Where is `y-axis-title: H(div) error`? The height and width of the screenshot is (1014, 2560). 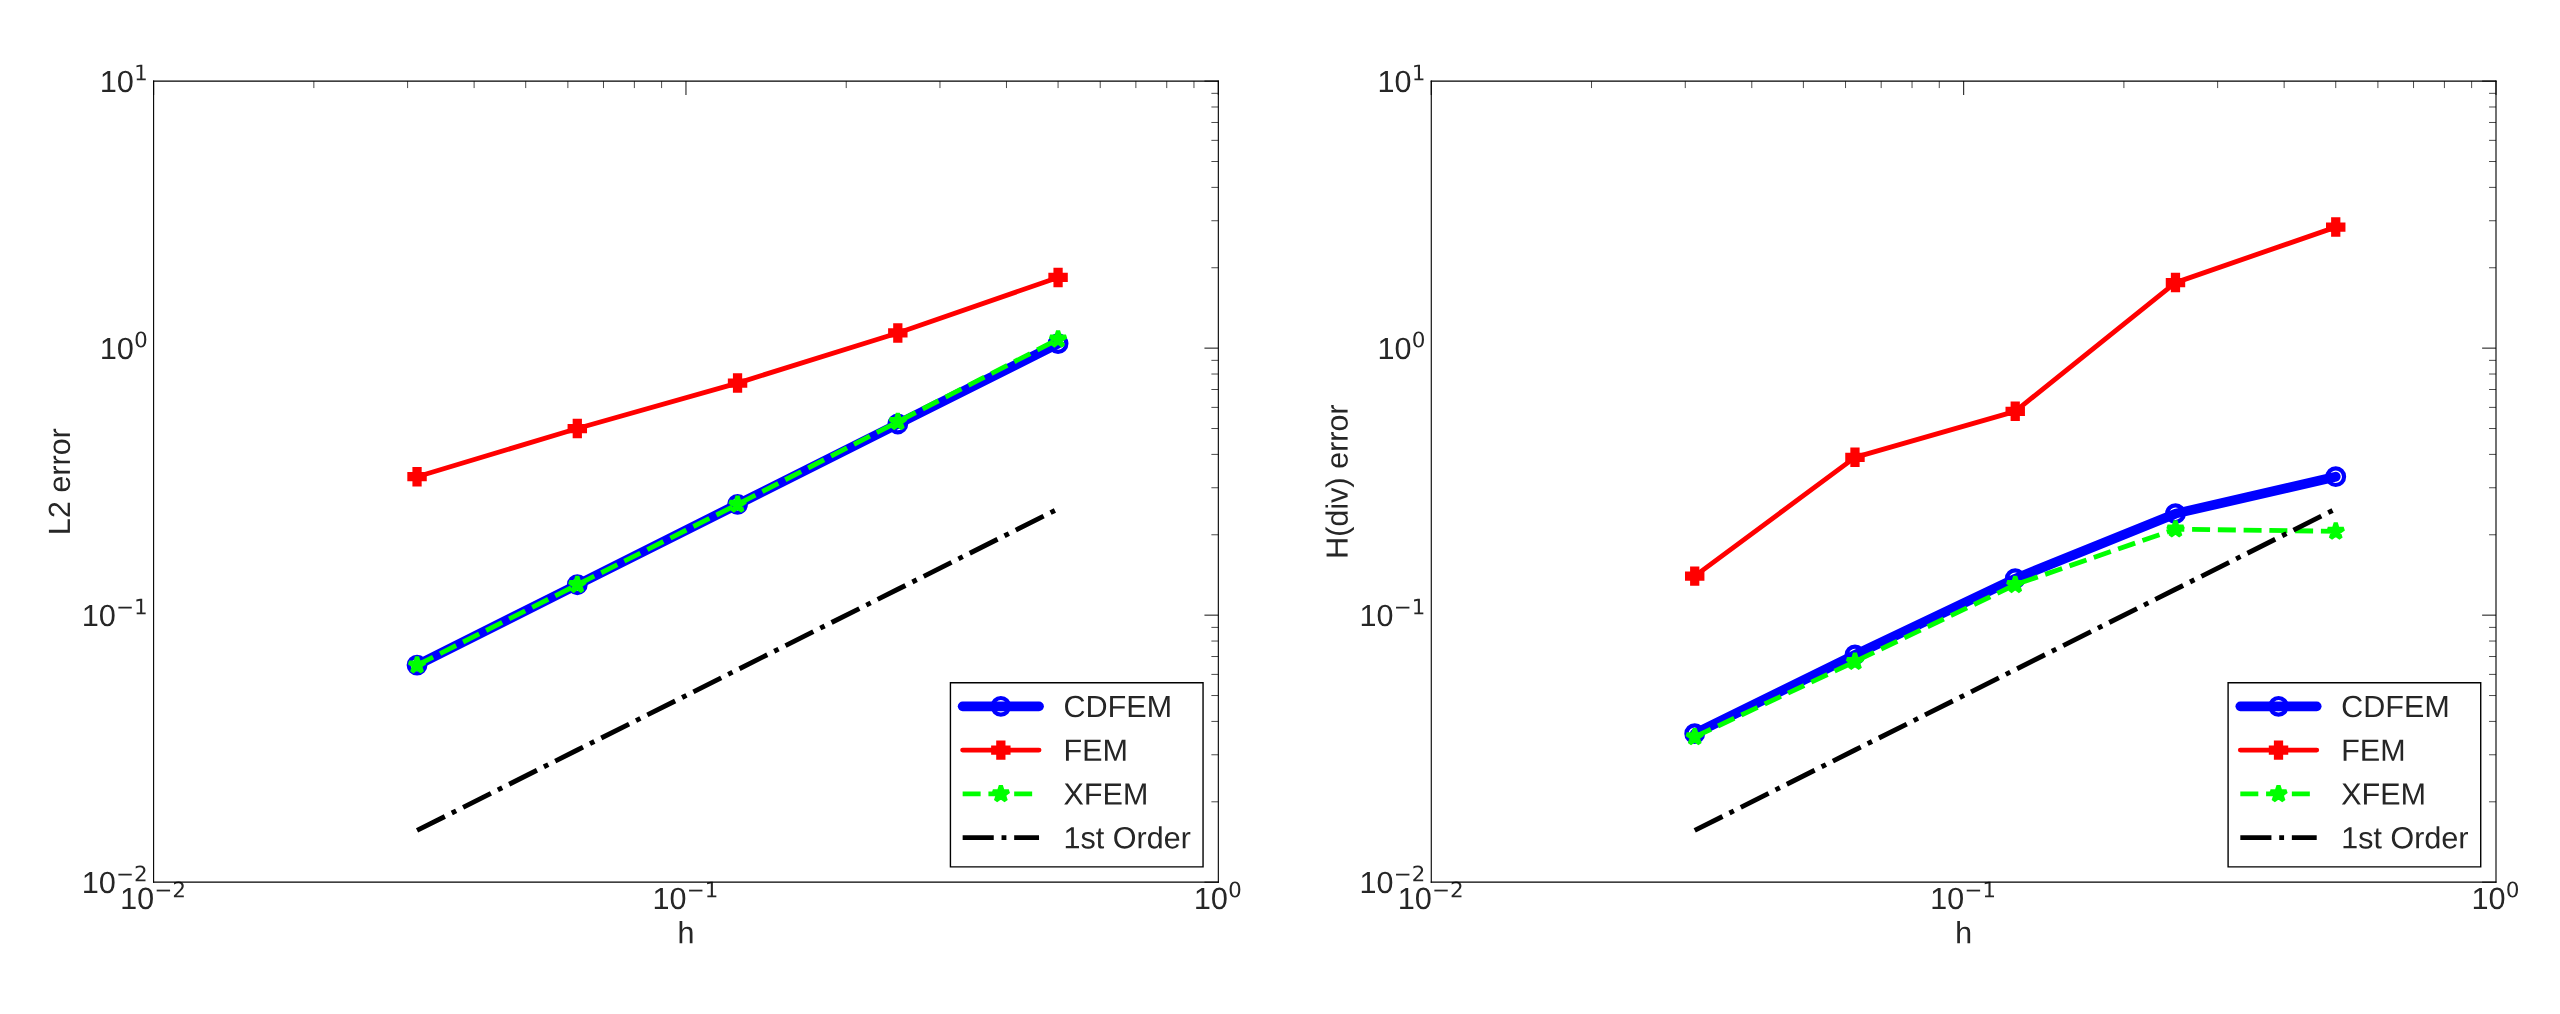
y-axis-title: H(div) error is located at coordinates (1339, 480).